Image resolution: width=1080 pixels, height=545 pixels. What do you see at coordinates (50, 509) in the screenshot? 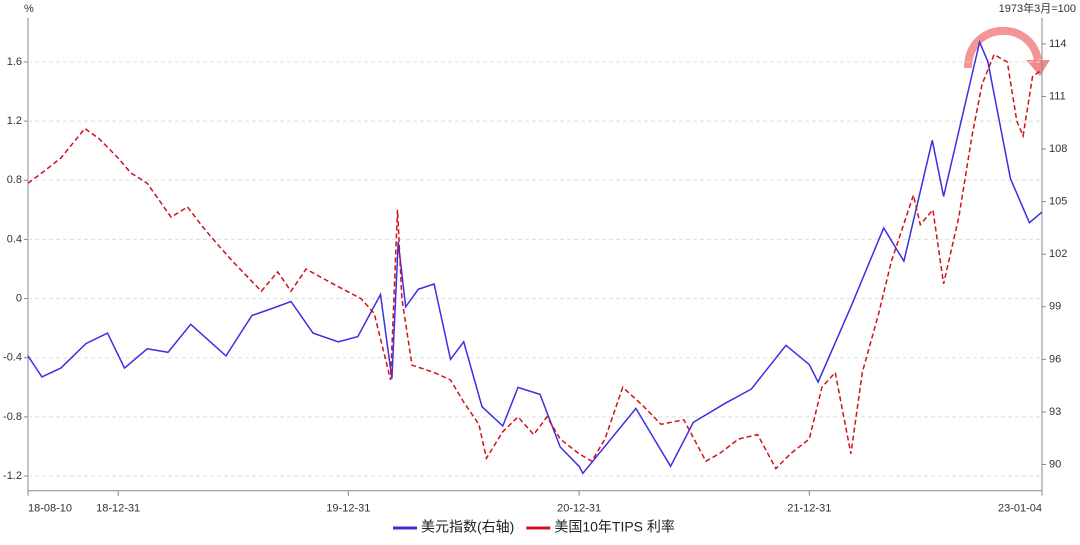
I see `x-tick-label: 18-08-10` at bounding box center [50, 509].